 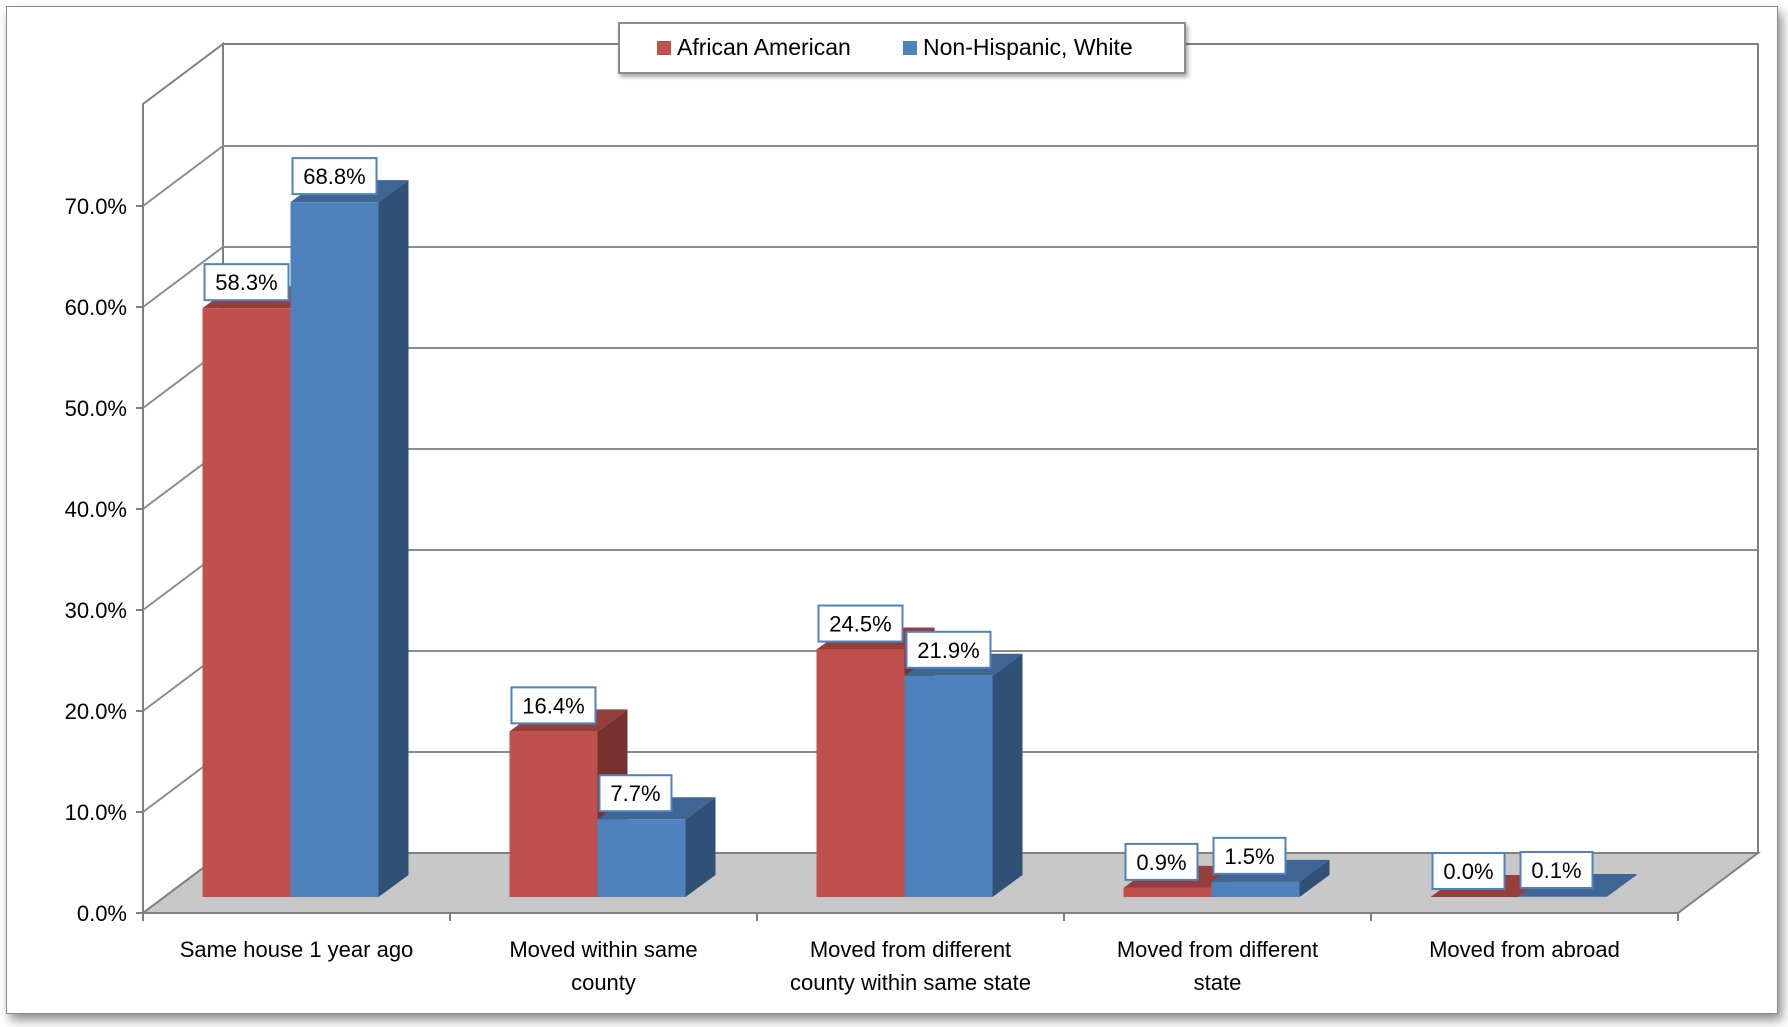 I want to click on data-label-text: 24.5%, so click(x=860, y=624).